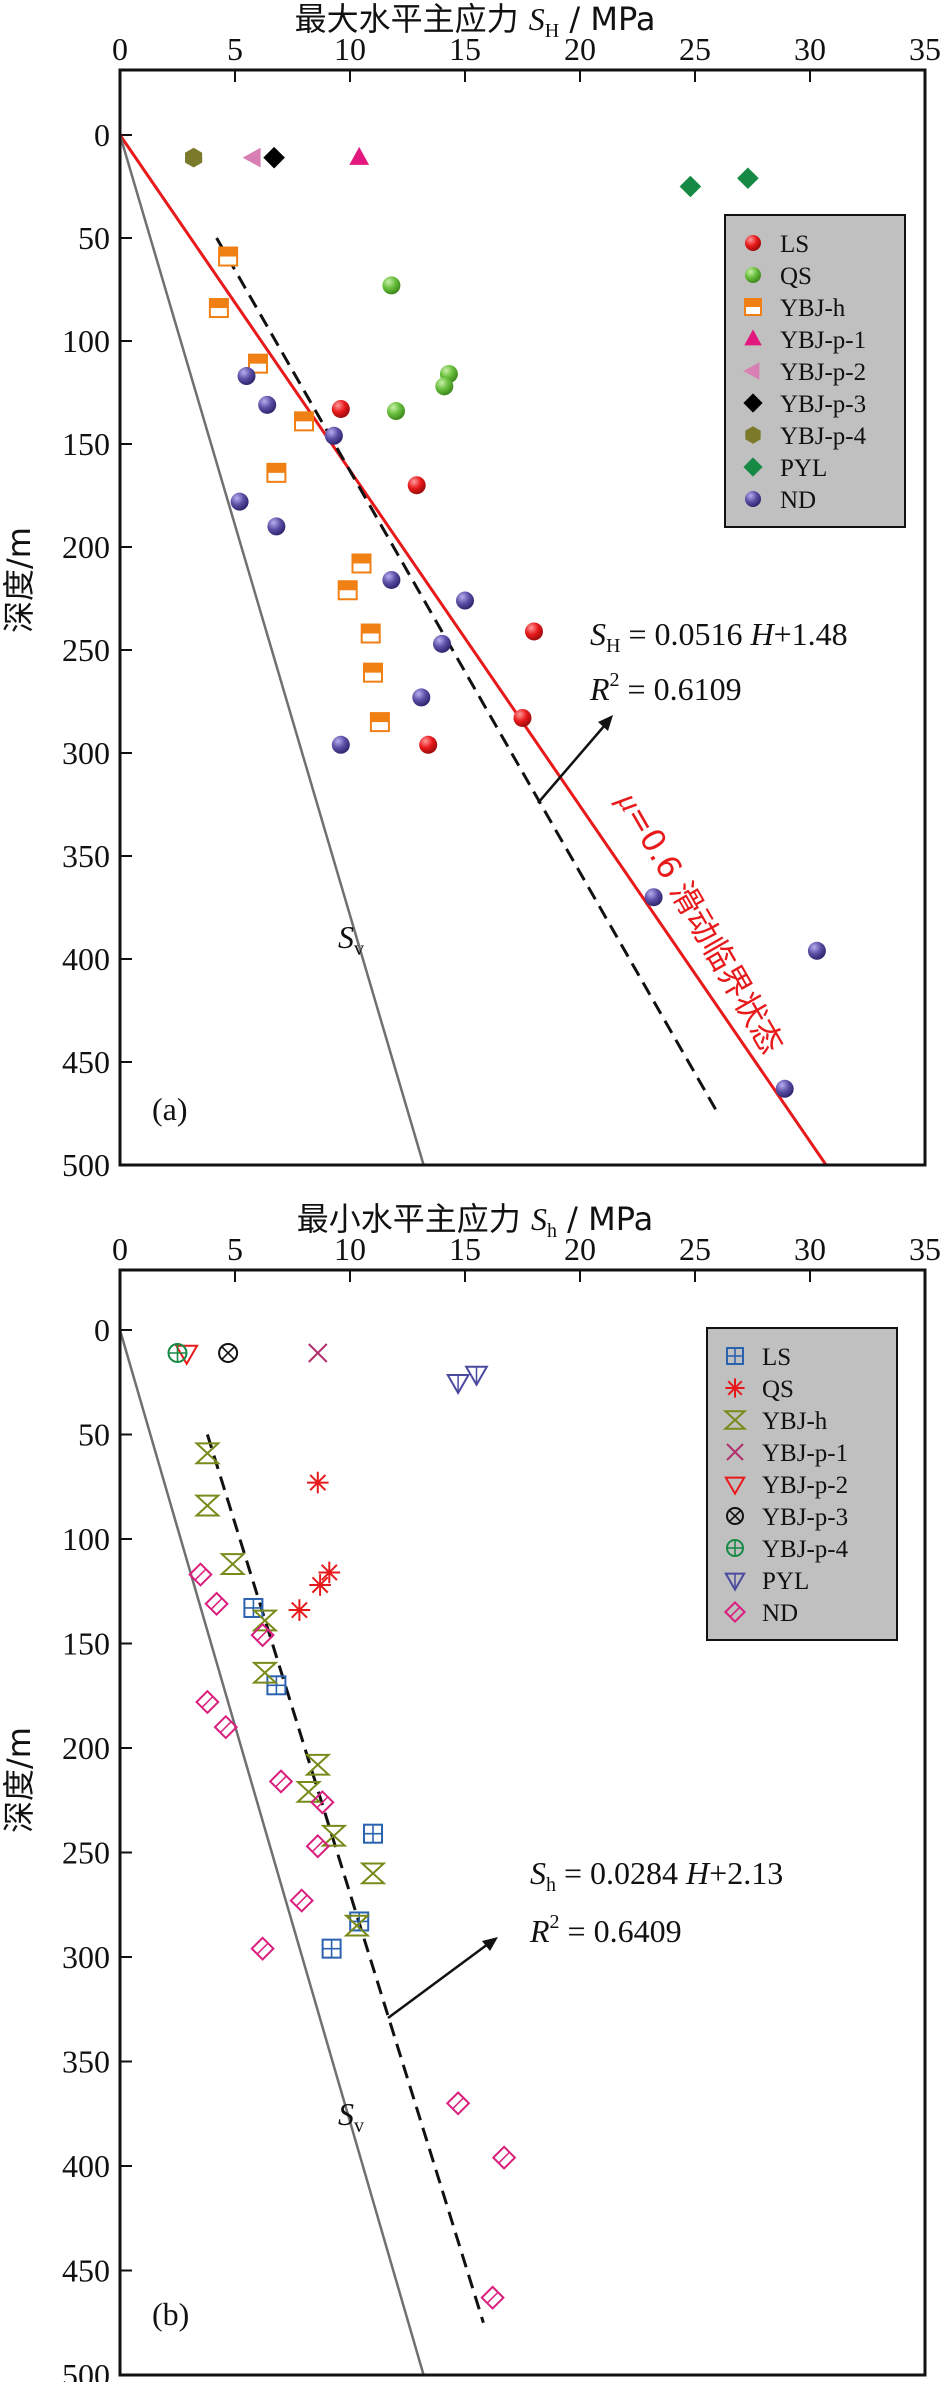  Describe the element at coordinates (803, 468) in the screenshot. I see `legend-label: PYL` at that location.